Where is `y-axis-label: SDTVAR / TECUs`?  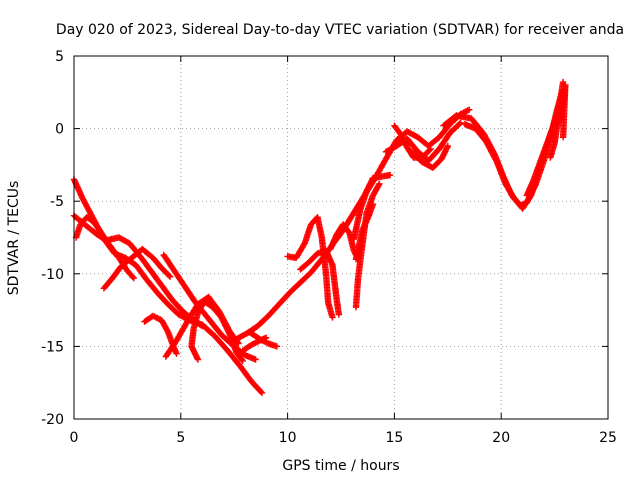 y-axis-label: SDTVAR / TECUs is located at coordinates (14, 238).